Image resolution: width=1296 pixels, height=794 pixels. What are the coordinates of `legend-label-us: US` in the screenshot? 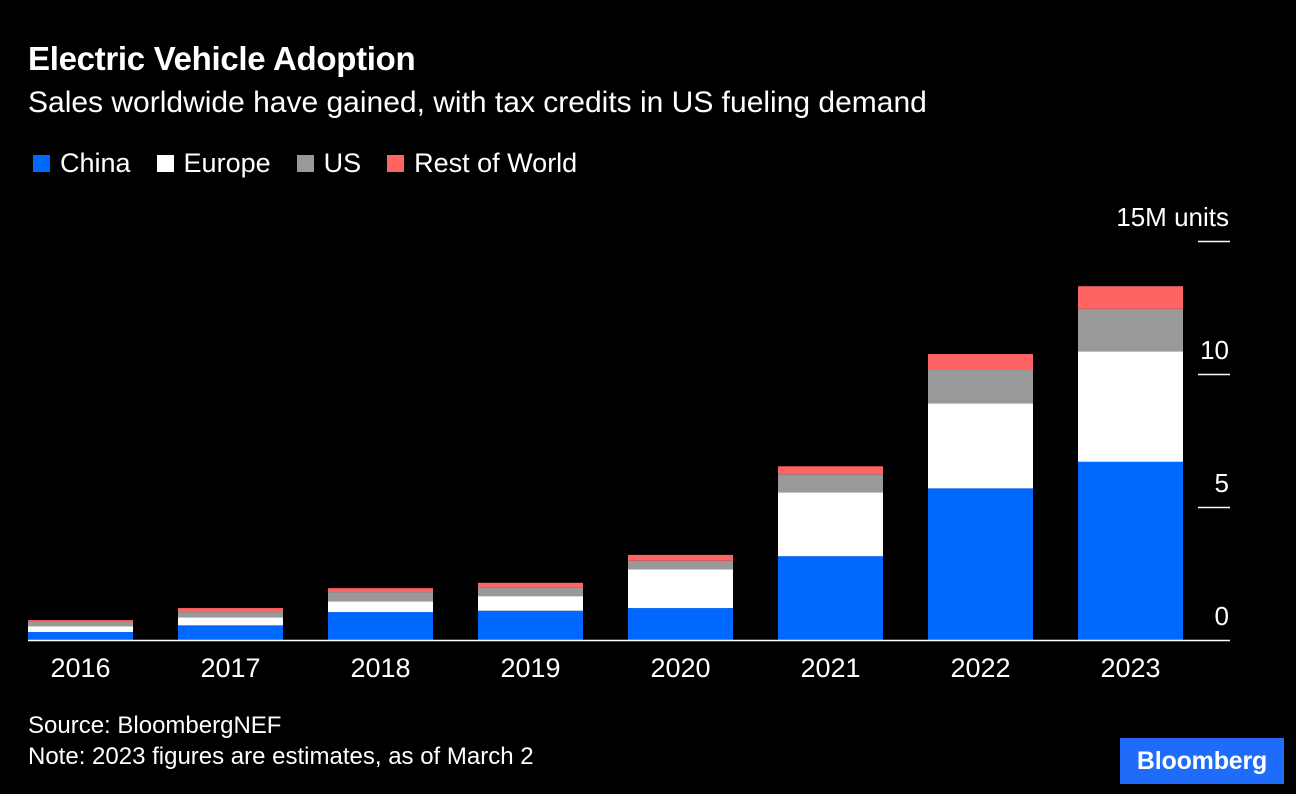 It's located at (342, 163).